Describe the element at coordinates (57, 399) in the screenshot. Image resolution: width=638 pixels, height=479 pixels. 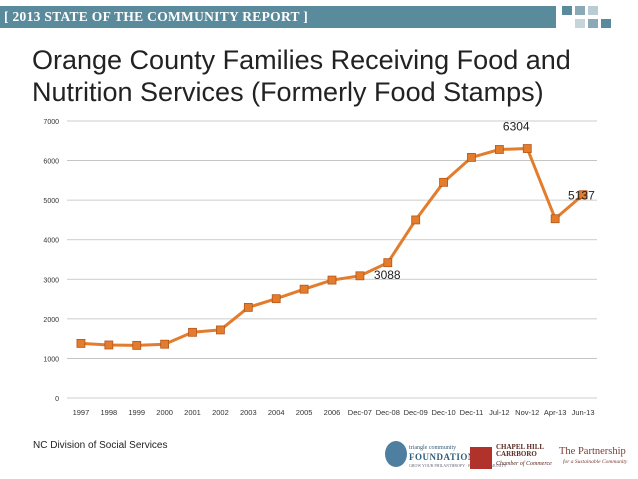
I see `y-tick-label: 0` at that location.